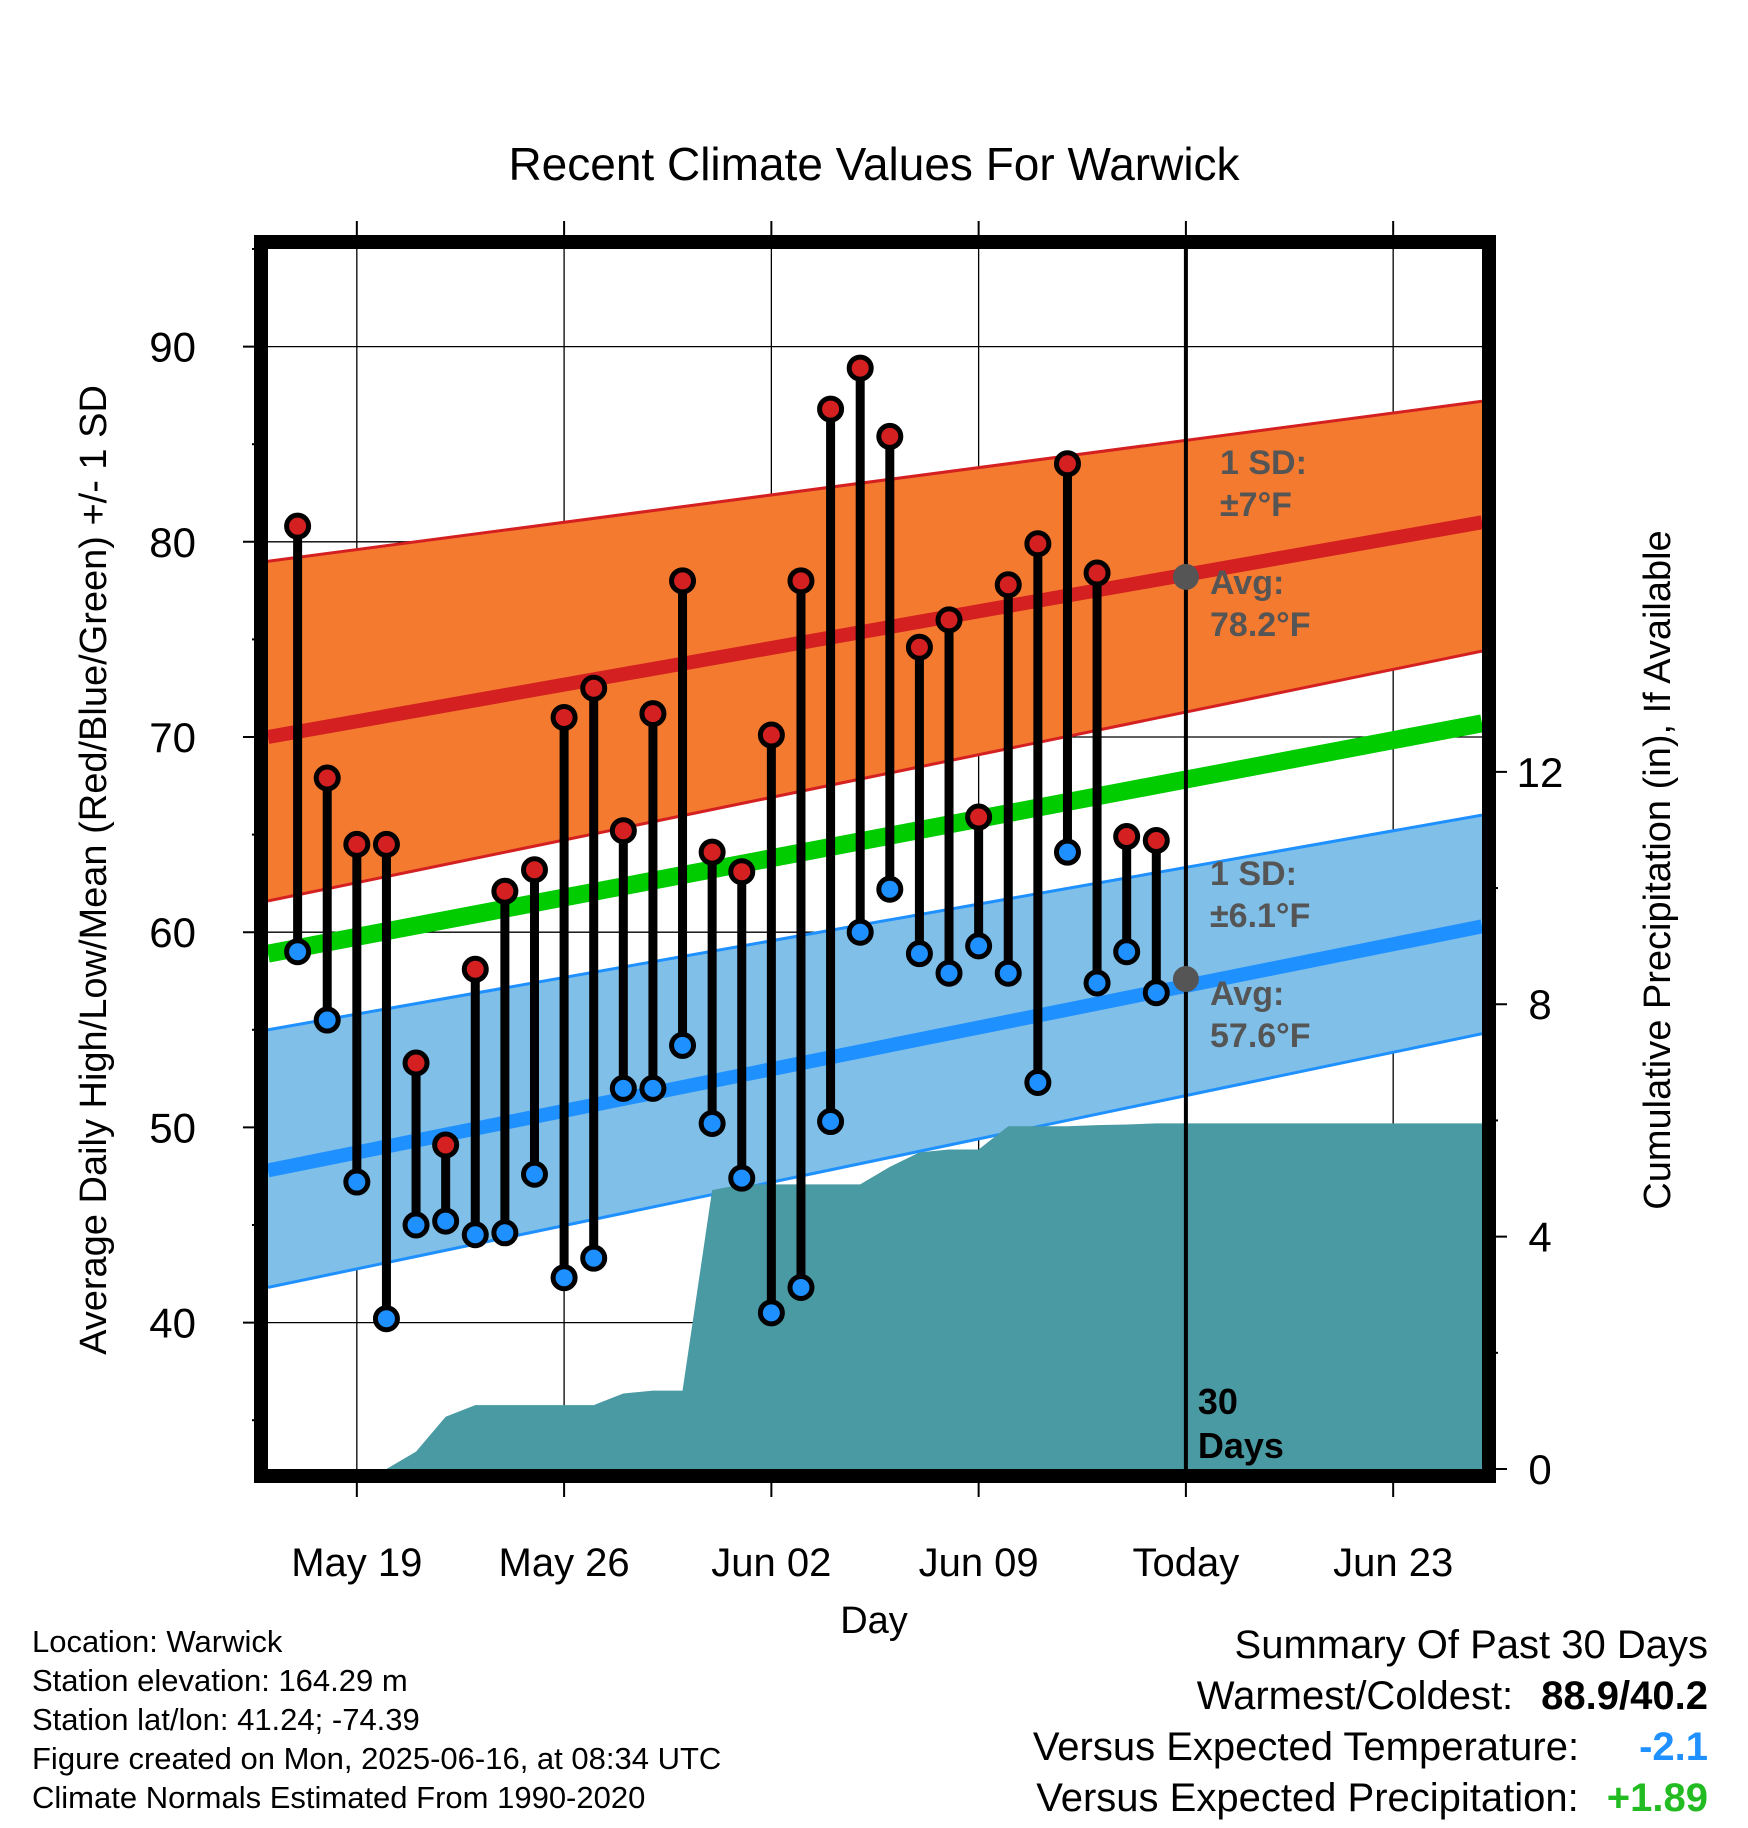 This screenshot has width=1748, height=1828. Describe the element at coordinates (1539, 1004) in the screenshot. I see `y2-tick-label: 8` at that location.